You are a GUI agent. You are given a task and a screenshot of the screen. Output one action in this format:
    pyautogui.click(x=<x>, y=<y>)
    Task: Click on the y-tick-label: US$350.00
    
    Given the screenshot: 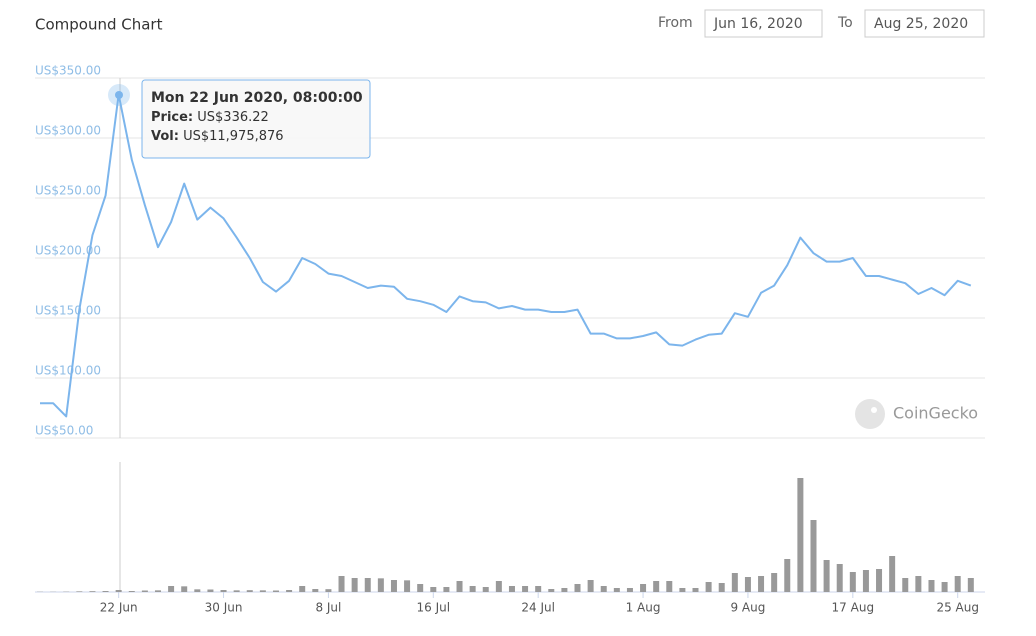 What is the action you would take?
    pyautogui.click(x=68, y=71)
    